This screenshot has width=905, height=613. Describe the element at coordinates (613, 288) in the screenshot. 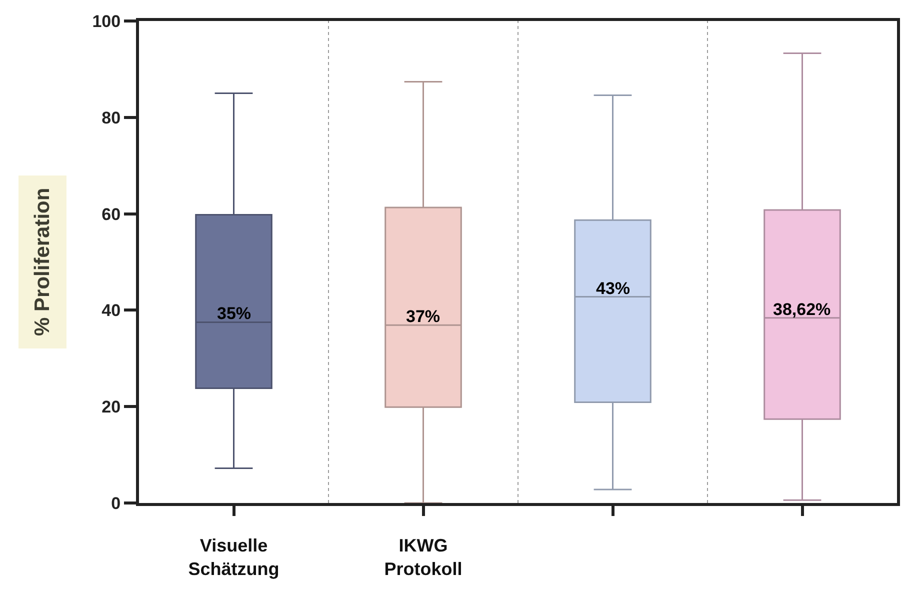

I see `annotation: 43%` at that location.